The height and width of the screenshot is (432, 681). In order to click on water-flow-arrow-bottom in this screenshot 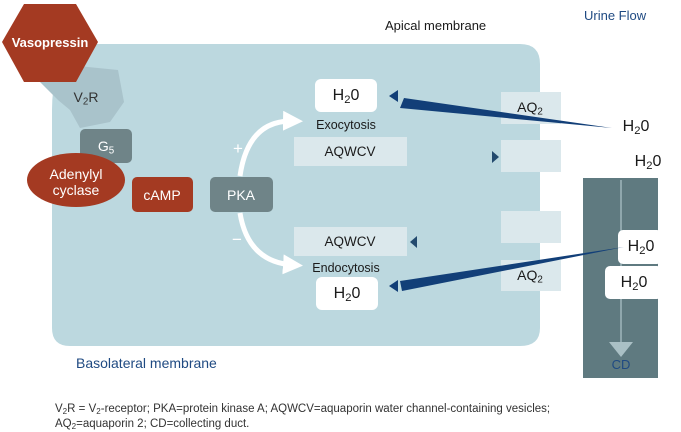, I will do `click(512, 269)`.